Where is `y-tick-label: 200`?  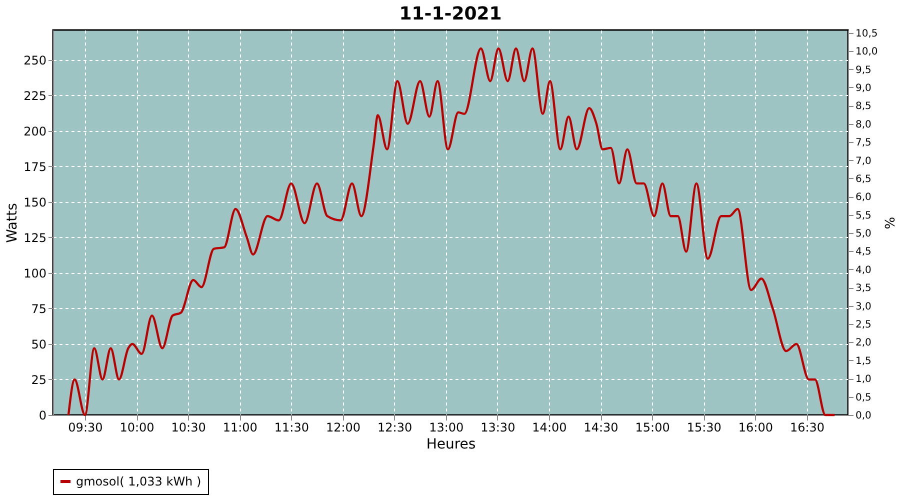
y-tick-label: 200 is located at coordinates (35, 131).